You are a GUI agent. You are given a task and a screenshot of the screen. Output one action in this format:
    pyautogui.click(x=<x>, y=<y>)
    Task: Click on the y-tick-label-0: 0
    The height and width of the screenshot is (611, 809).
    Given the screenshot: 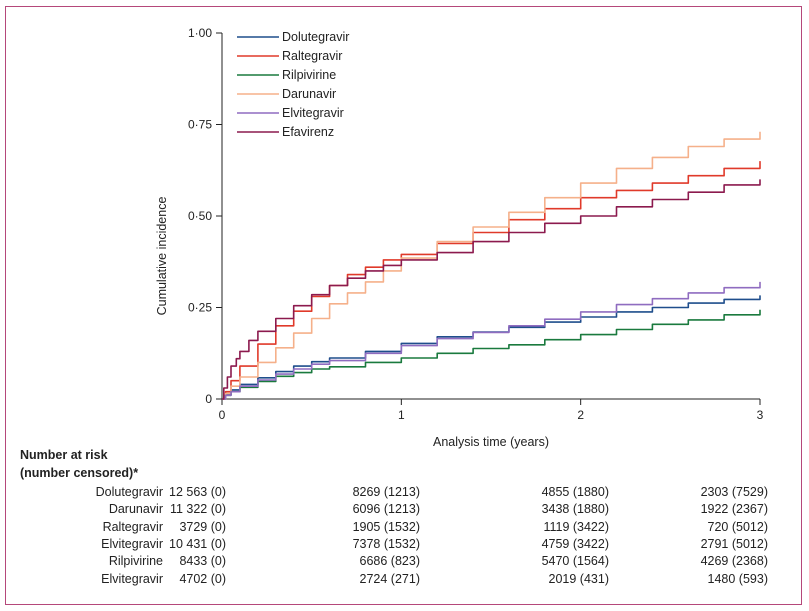 What is the action you would take?
    pyautogui.click(x=208, y=399)
    